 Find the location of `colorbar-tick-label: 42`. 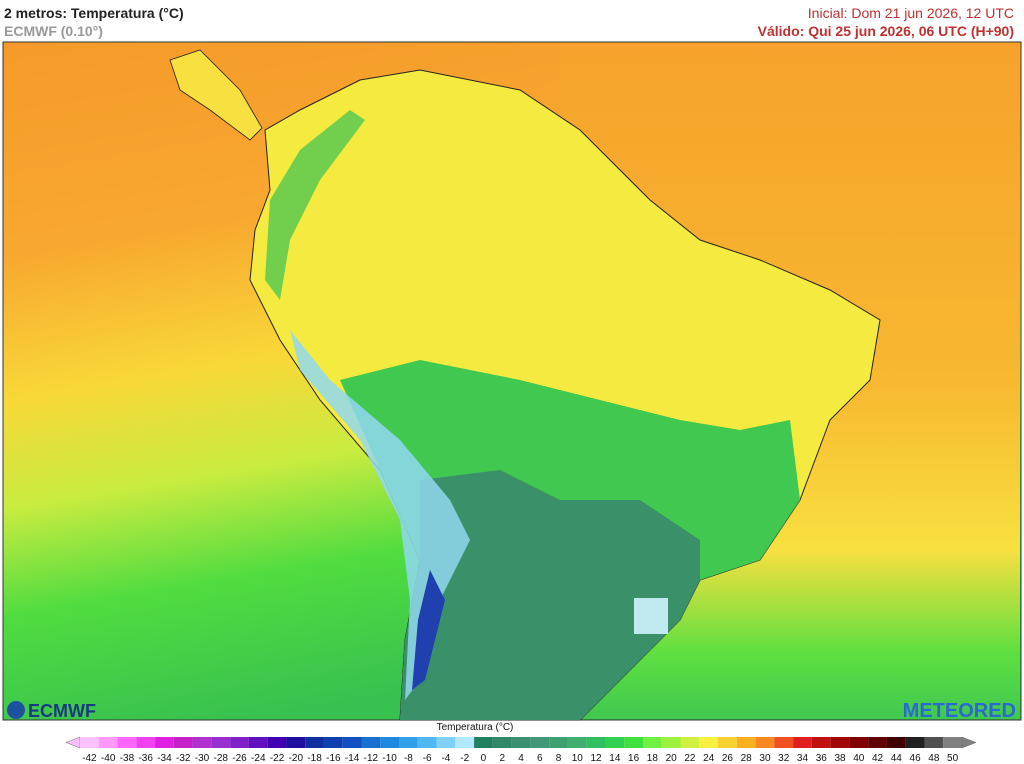

colorbar-tick-label: 42 is located at coordinates (878, 758).